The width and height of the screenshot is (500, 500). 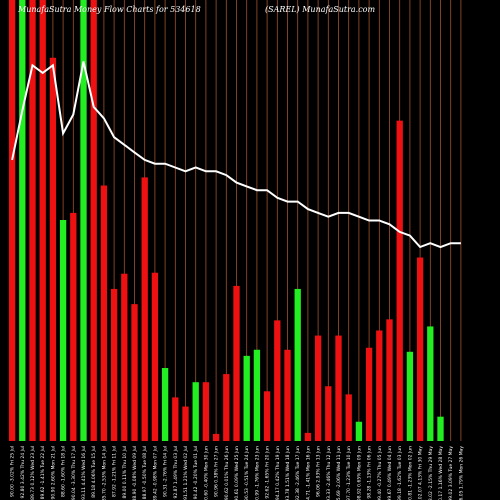 What do you see at coordinates (461, 473) in the screenshot?
I see `x-tick-label: 96.05 1.79% Mon 26 May` at bounding box center [461, 473].